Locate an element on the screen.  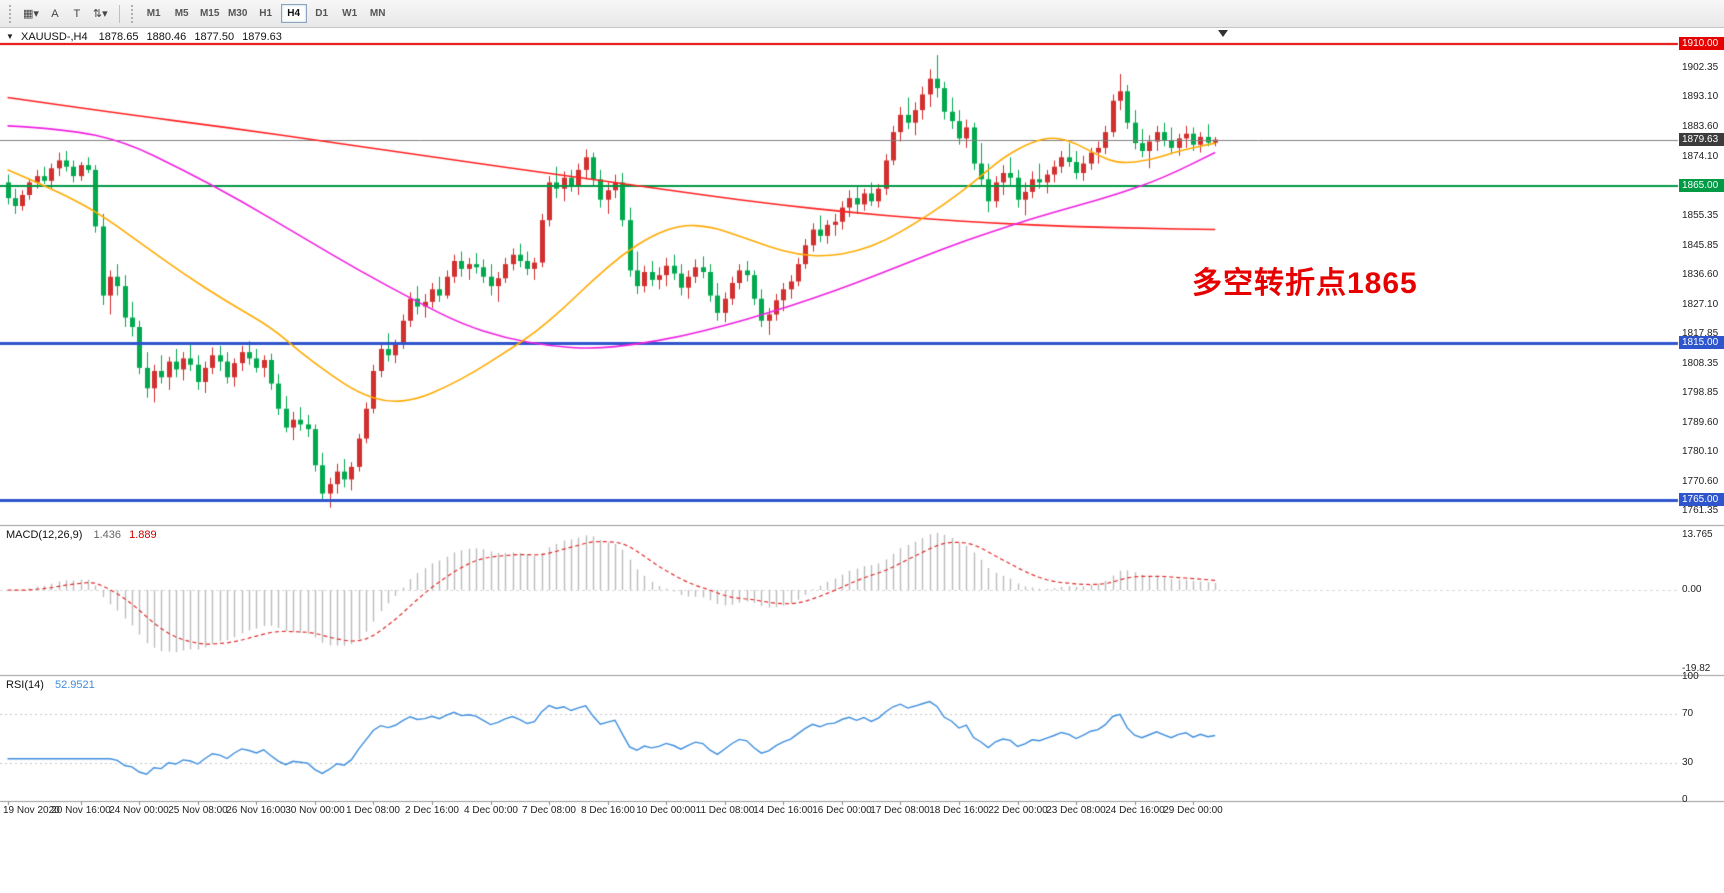
price-line-badge: 1865.00 is located at coordinates (1701, 185).